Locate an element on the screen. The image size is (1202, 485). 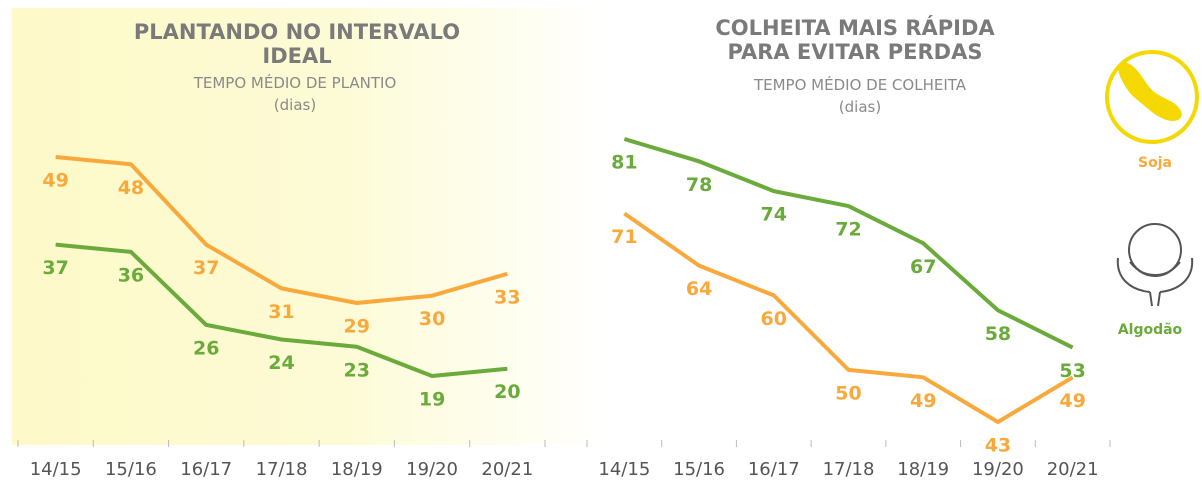
legend-label: Algodão is located at coordinates (1150, 330).